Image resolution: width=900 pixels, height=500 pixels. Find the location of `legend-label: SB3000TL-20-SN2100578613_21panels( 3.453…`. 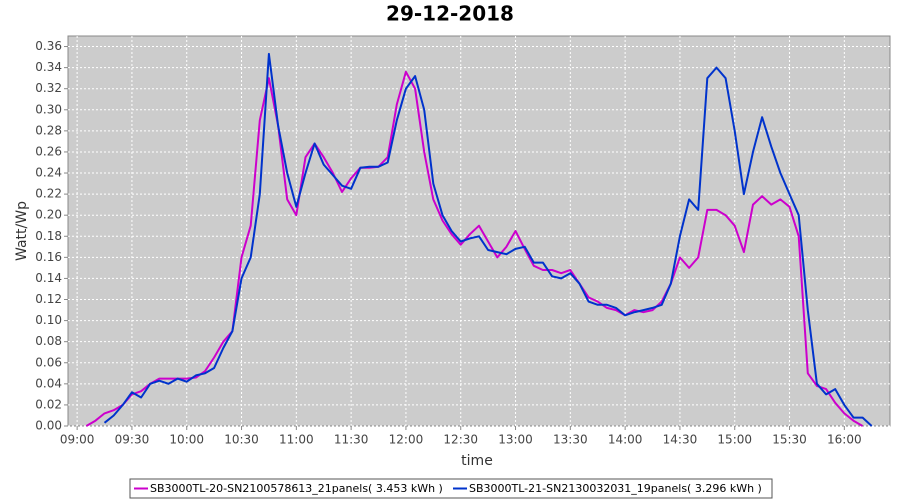

legend-label: SB3000TL-20-SN2100578613_21panels( 3.453… is located at coordinates (296, 488).